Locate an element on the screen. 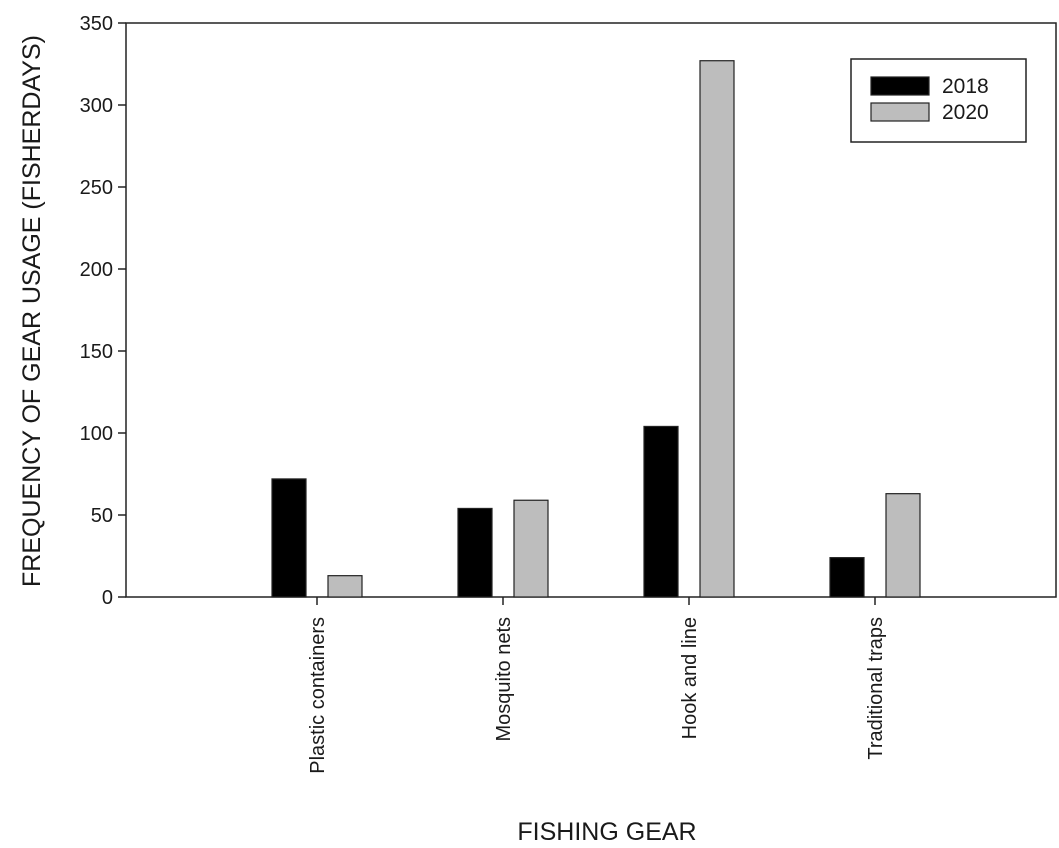 The image size is (1059, 848). bar-2018-plastic-containers is located at coordinates (289, 538).